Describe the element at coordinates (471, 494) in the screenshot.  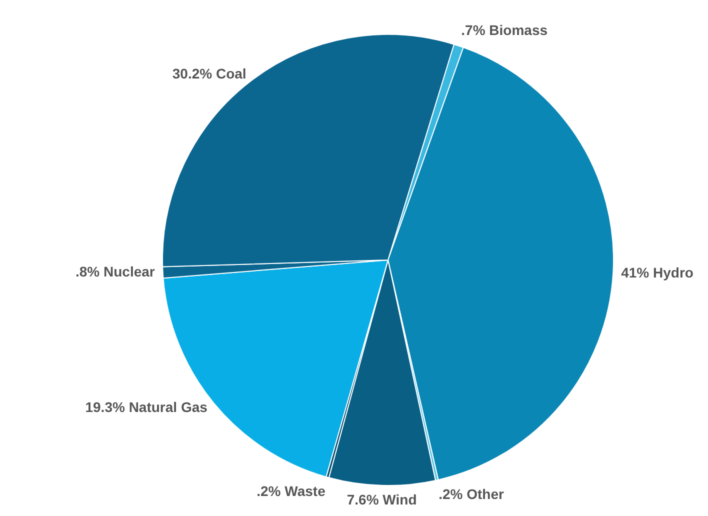
I see `slice-label: .2% Other` at that location.